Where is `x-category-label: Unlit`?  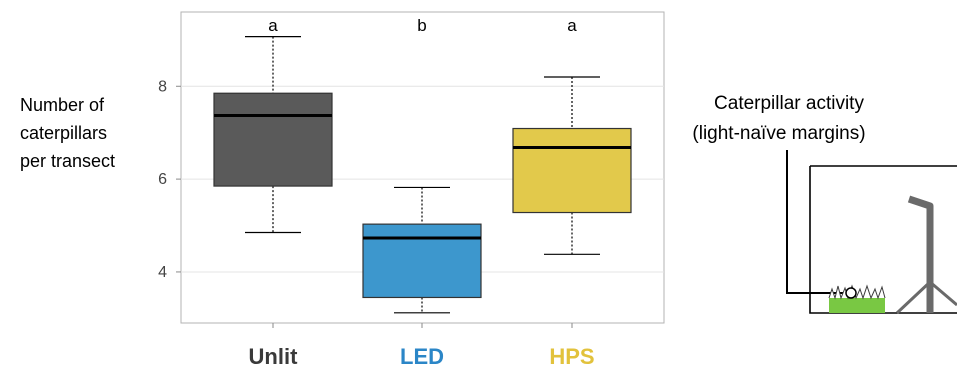 x-category-label: Unlit is located at coordinates (274, 356).